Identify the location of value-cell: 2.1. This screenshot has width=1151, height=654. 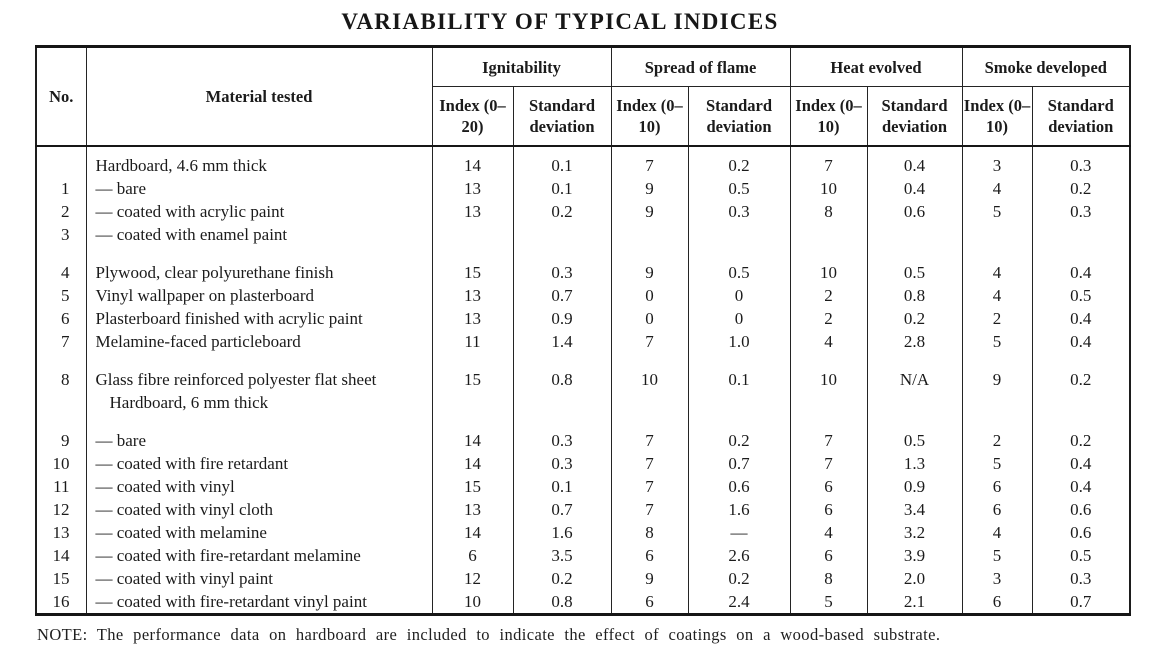
(914, 602).